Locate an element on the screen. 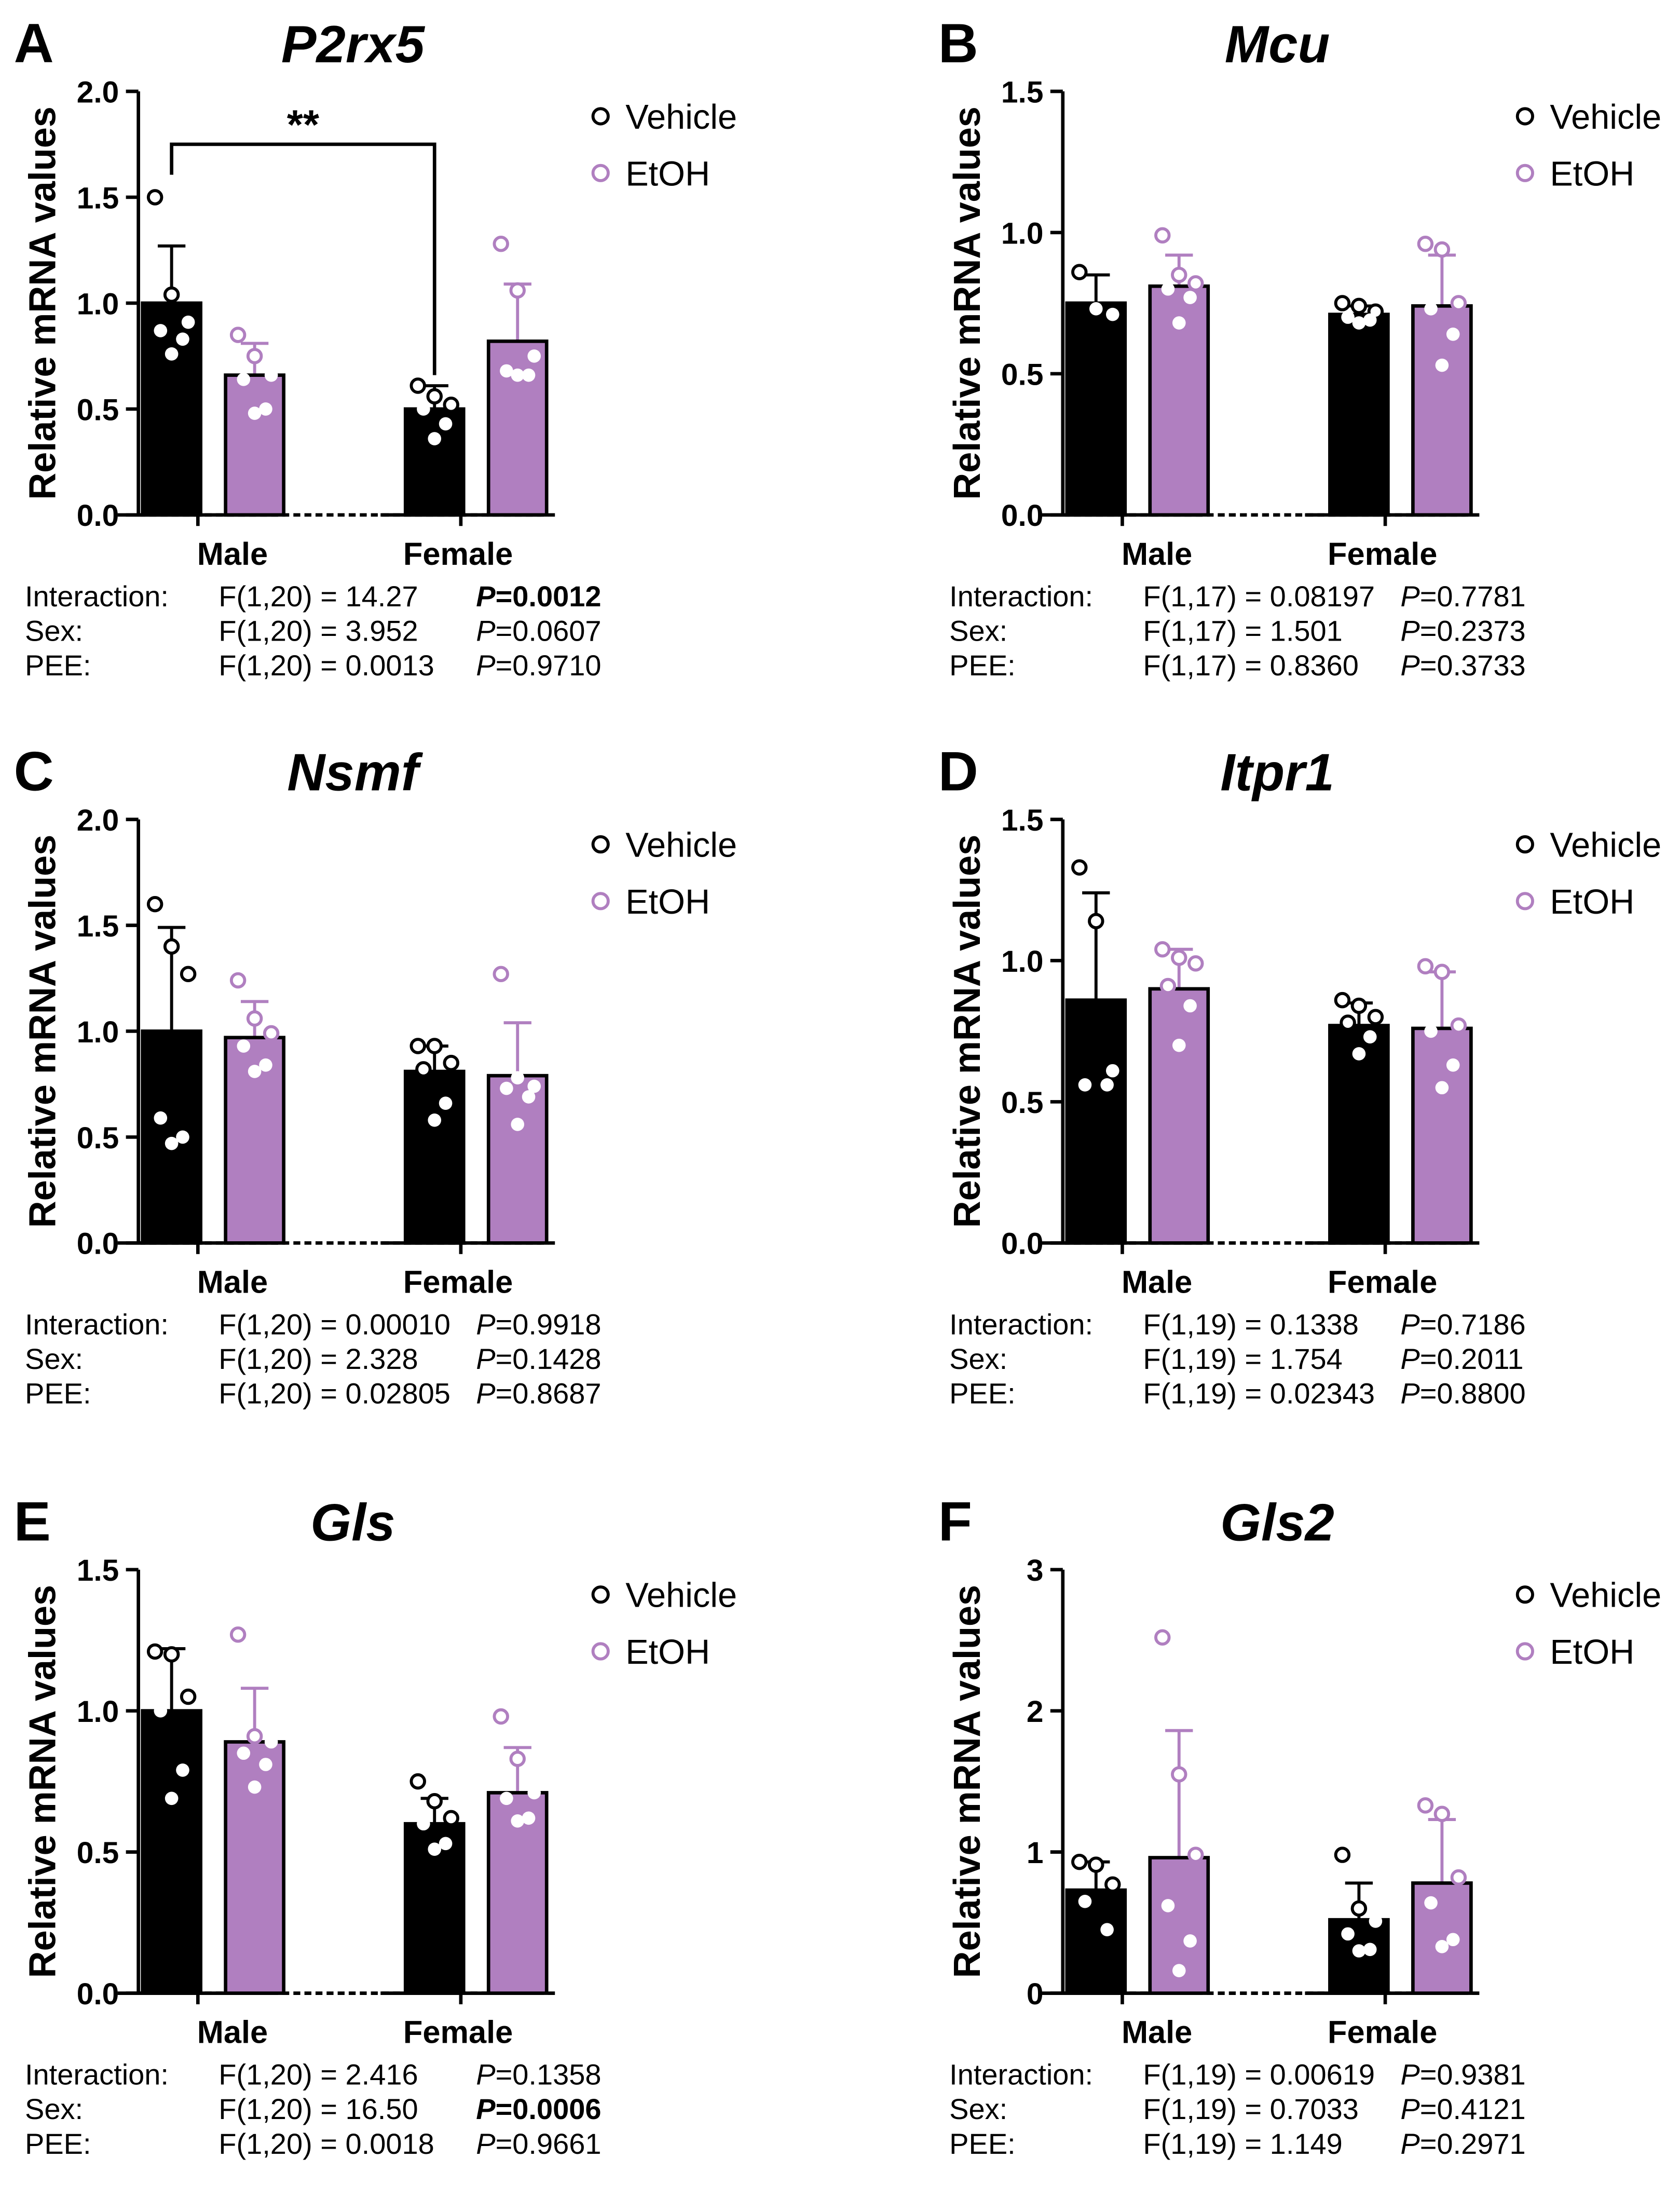 The height and width of the screenshot is (2186, 1680). stat-f-value: F(1,20) = 2.416 is located at coordinates (318, 2075).